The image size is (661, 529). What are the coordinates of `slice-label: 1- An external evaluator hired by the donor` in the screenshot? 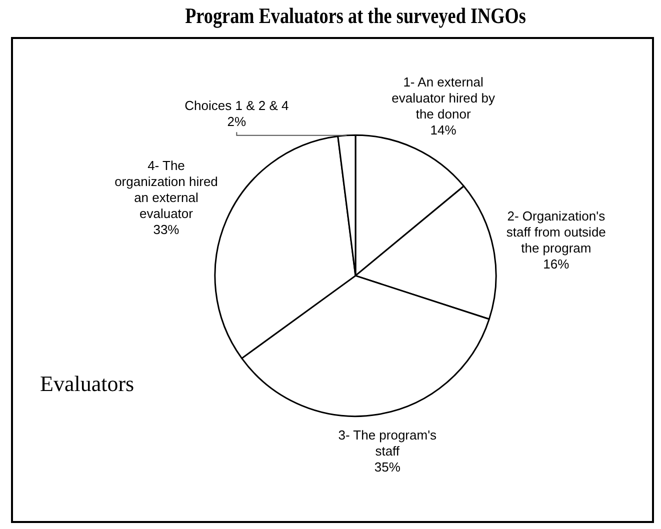 It's located at (444, 98).